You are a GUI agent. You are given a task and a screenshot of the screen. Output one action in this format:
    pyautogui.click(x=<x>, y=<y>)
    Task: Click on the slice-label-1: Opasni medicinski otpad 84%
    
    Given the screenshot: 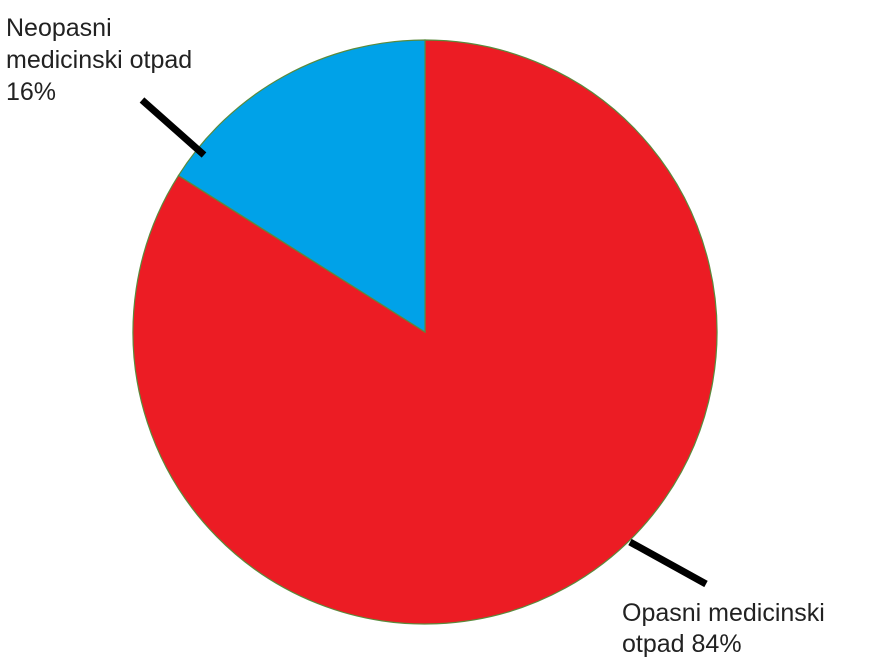 What is the action you would take?
    pyautogui.click(x=723, y=628)
    